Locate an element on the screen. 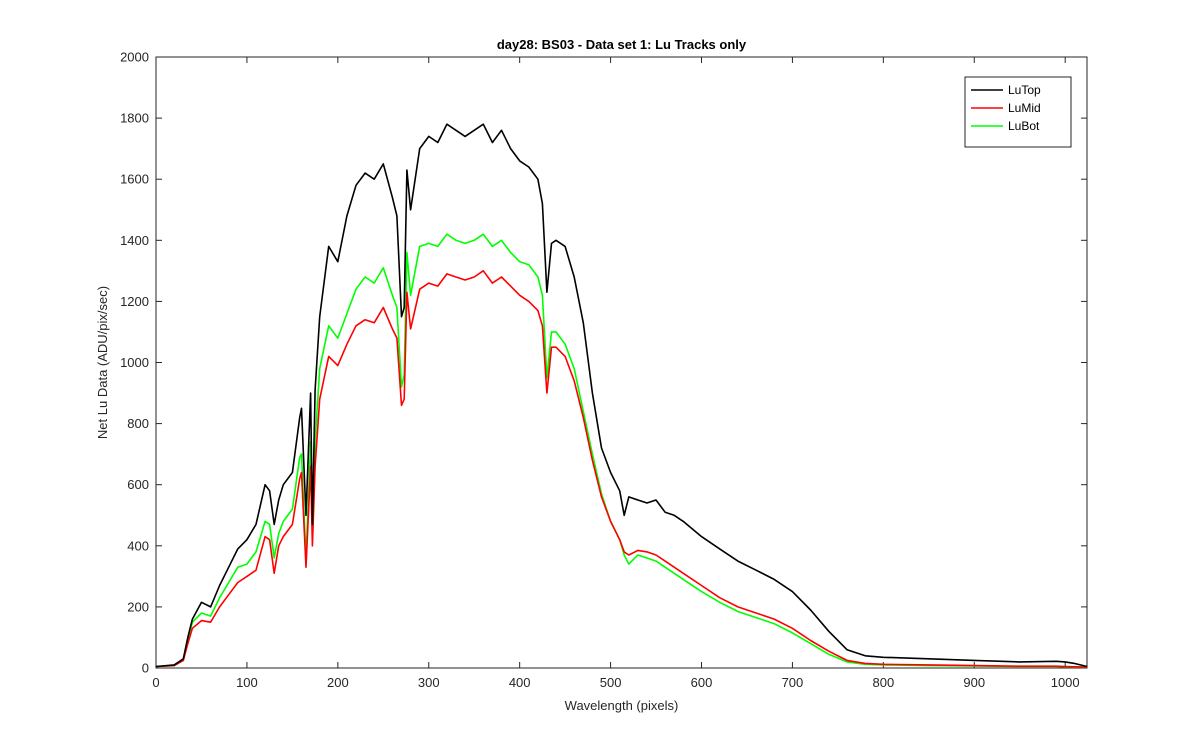 The height and width of the screenshot is (750, 1200). x-tick-label: 400 is located at coordinates (520, 682).